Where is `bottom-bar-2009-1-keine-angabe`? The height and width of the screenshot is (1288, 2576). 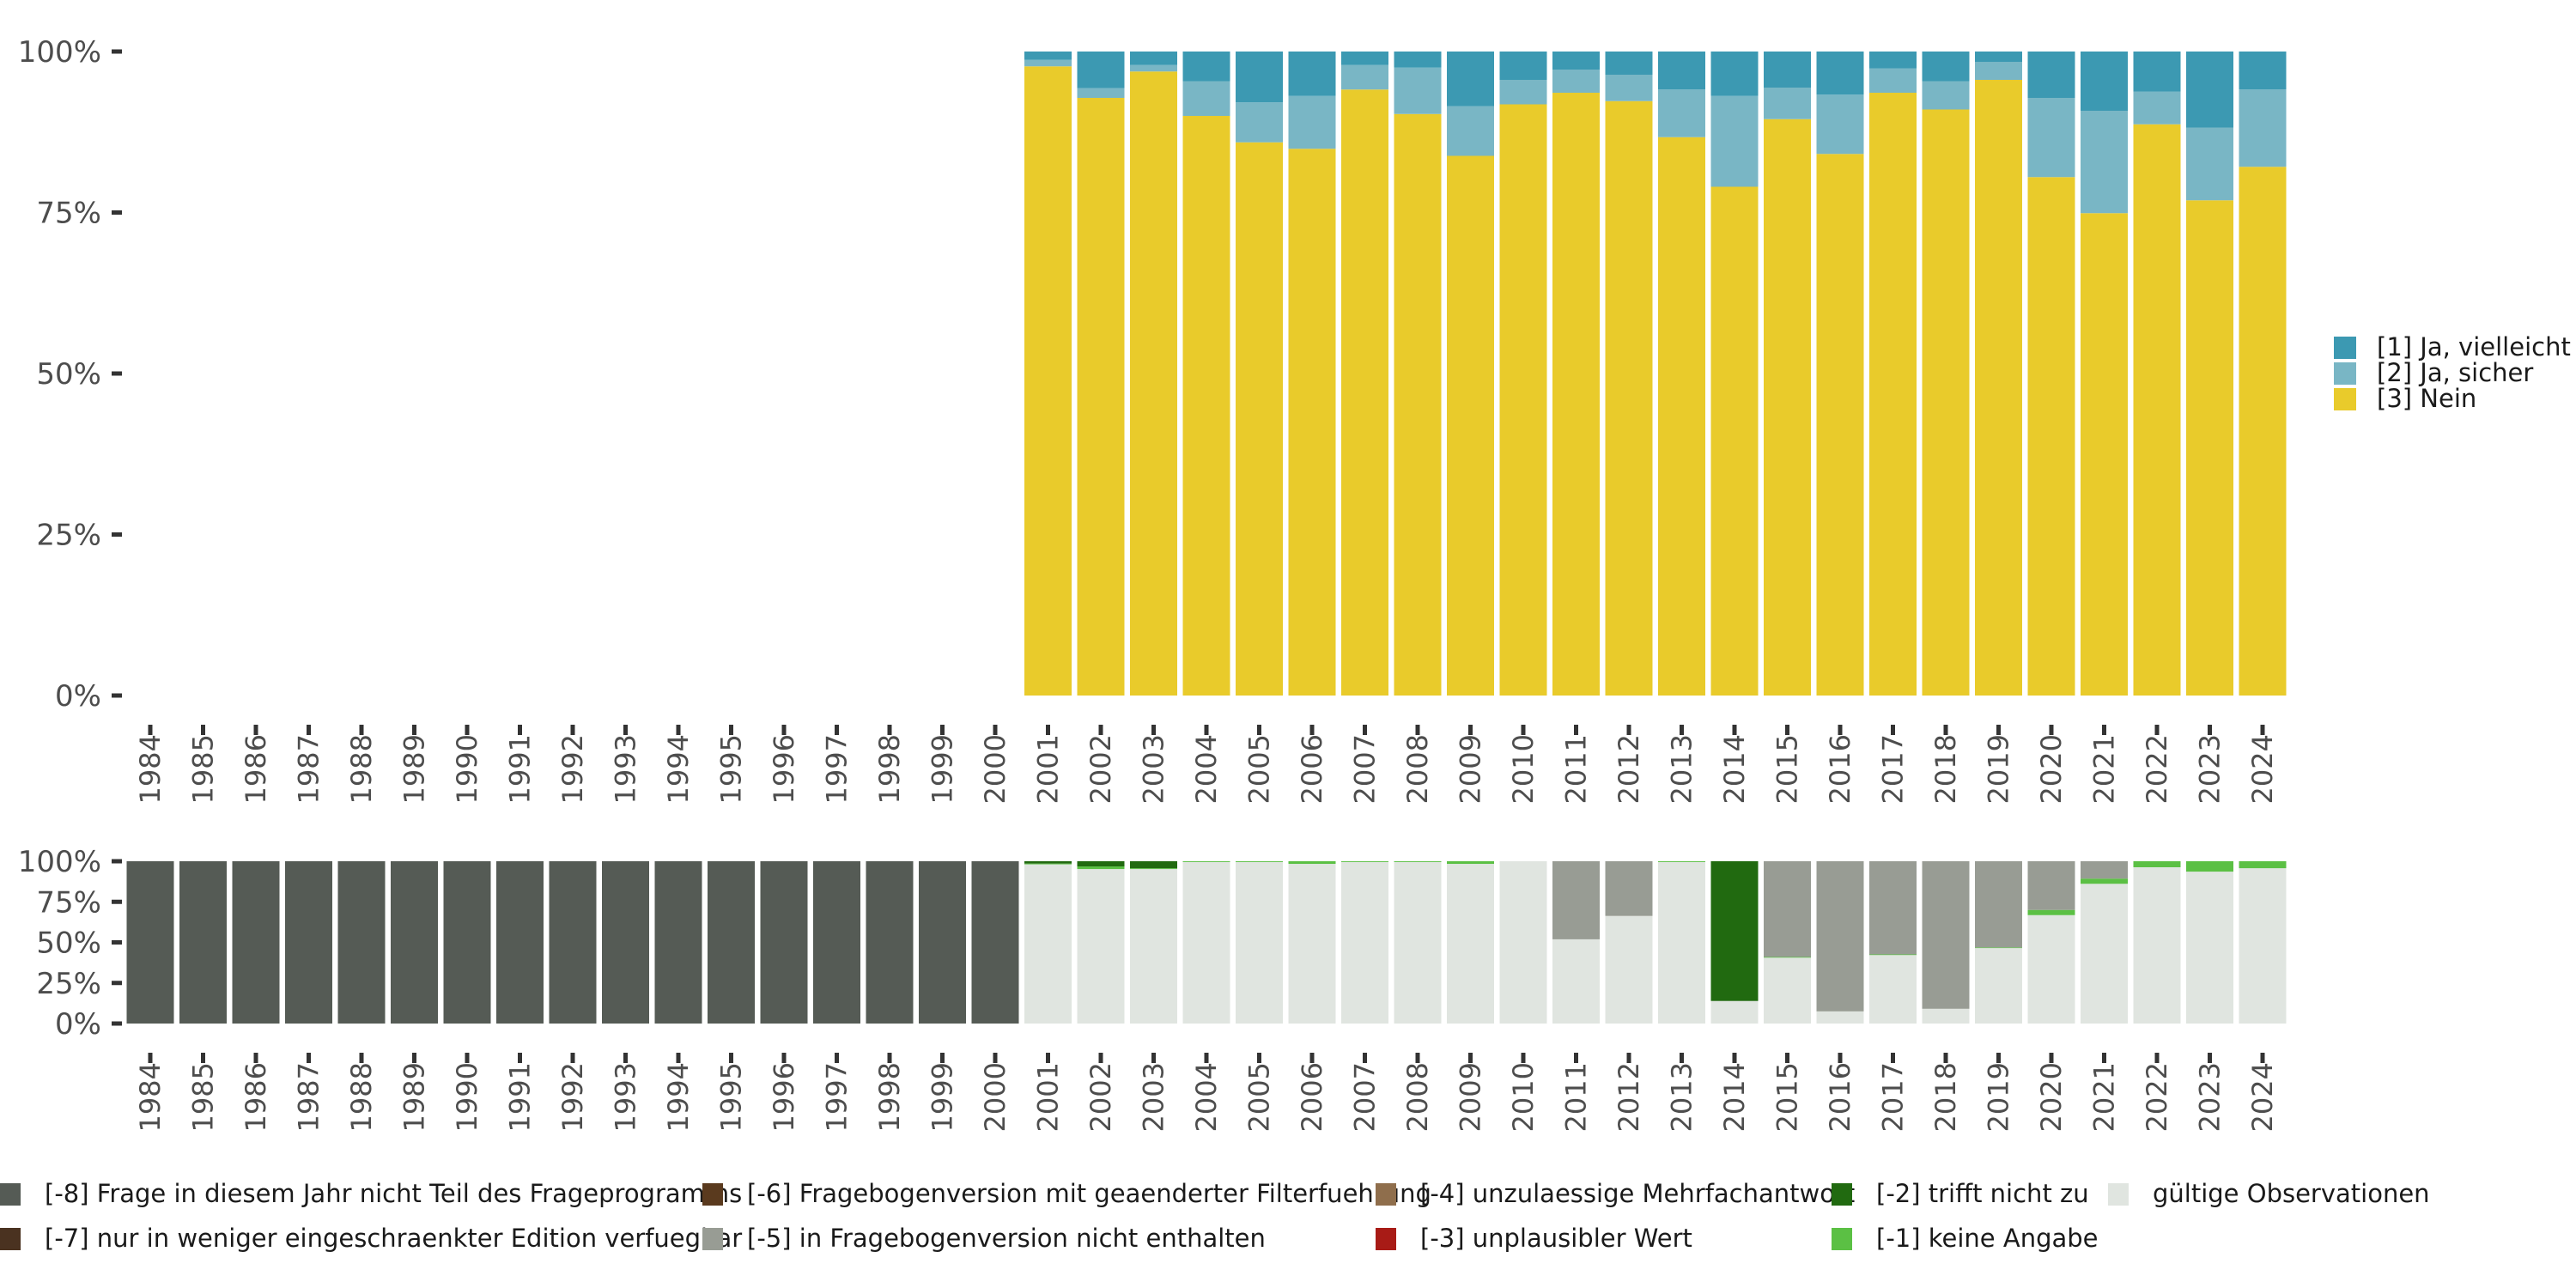 bottom-bar-2009-1-keine-angabe is located at coordinates (1470, 863).